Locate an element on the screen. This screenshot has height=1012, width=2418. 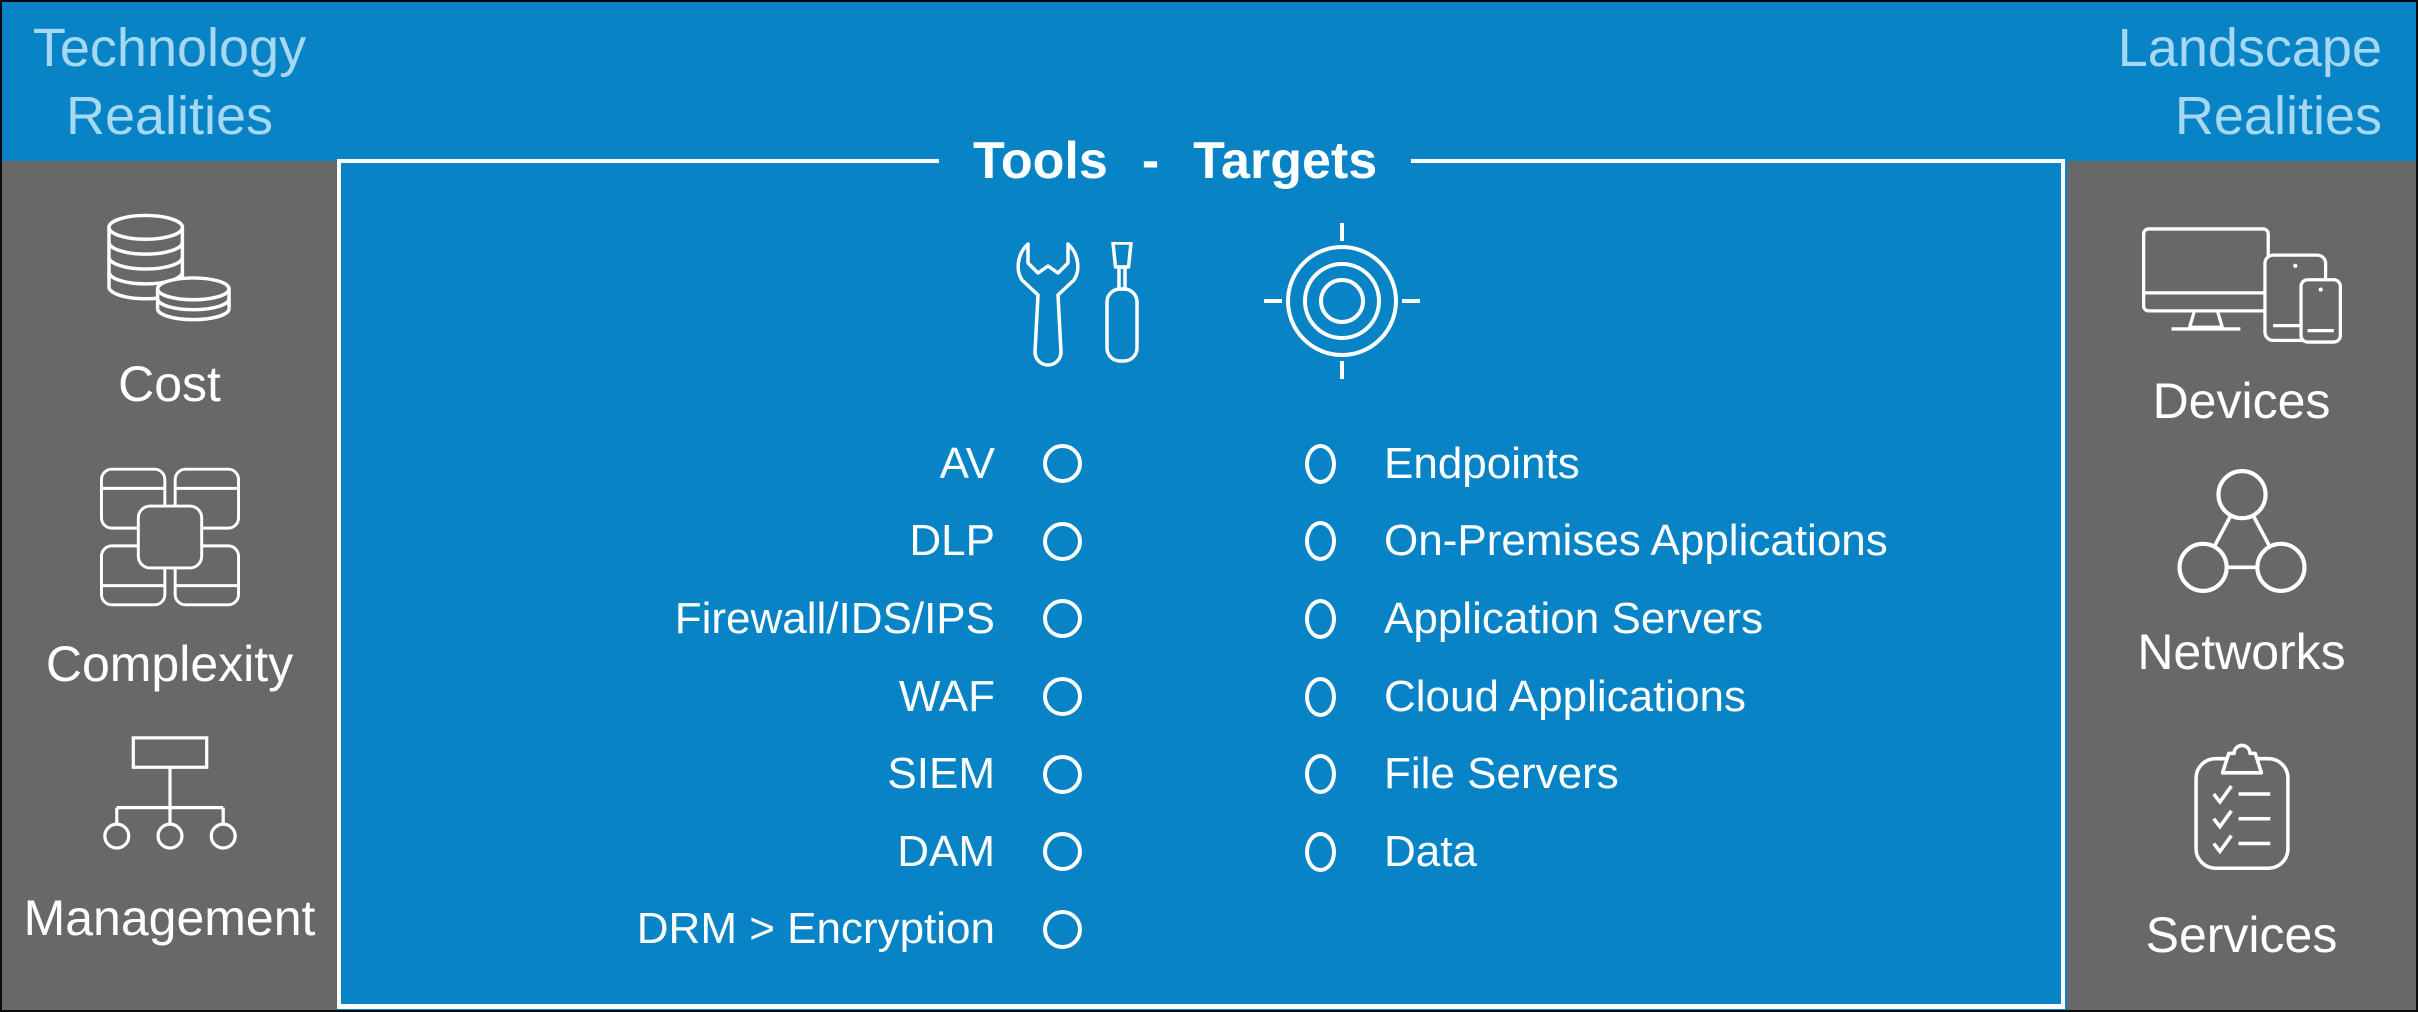
header-left-line1: Technology is located at coordinates (169, 48).